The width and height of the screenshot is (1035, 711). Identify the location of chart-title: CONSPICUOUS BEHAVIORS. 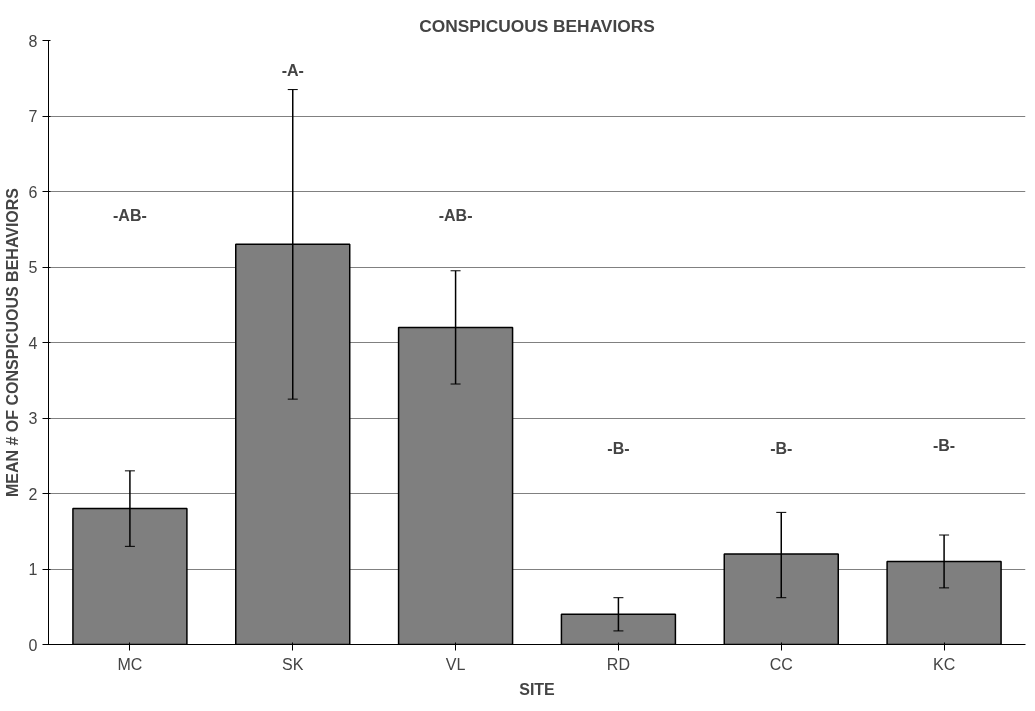
(537, 25).